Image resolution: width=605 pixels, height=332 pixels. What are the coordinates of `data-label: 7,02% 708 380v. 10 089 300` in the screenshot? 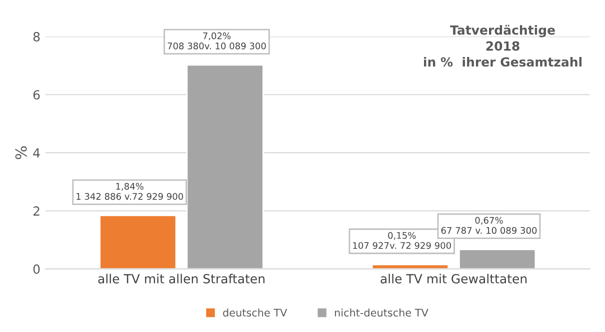 It's located at (217, 41).